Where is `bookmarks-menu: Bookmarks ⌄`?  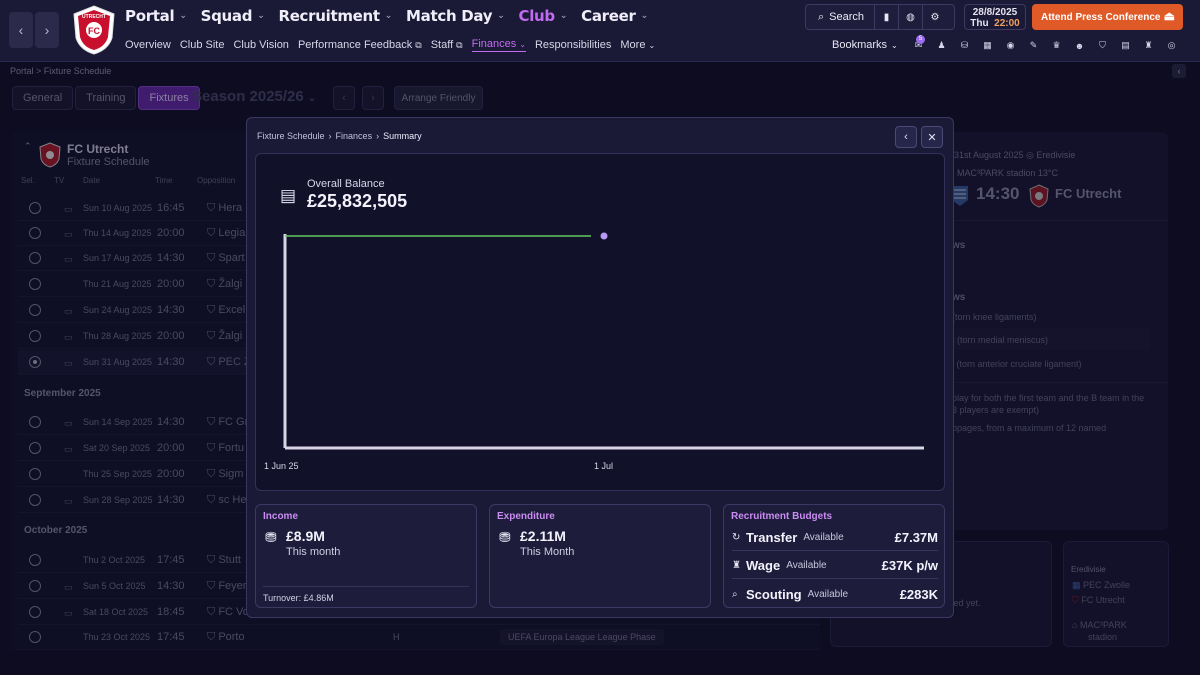 bookmarks-menu: Bookmarks ⌄ is located at coordinates (865, 45).